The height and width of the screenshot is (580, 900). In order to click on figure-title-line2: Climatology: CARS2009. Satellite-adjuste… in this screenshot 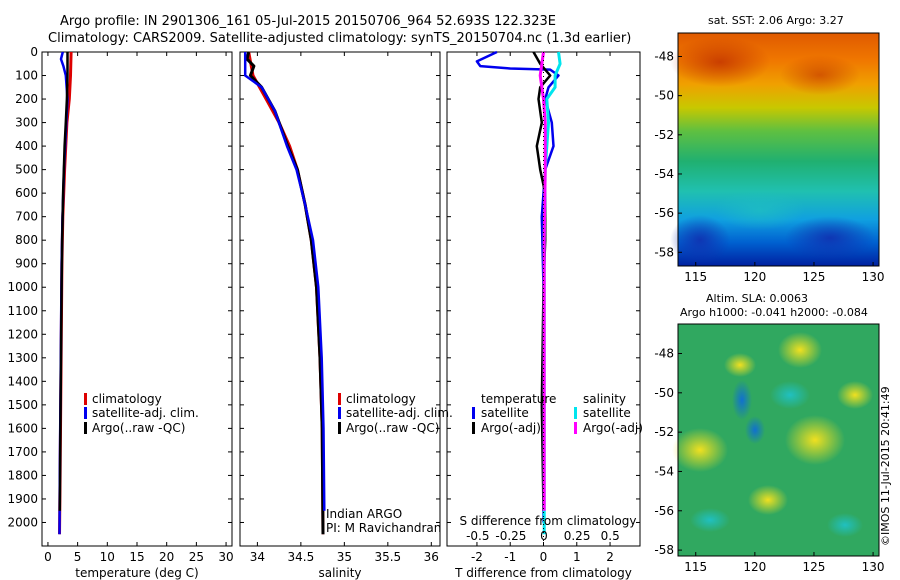, I will do `click(339, 38)`.